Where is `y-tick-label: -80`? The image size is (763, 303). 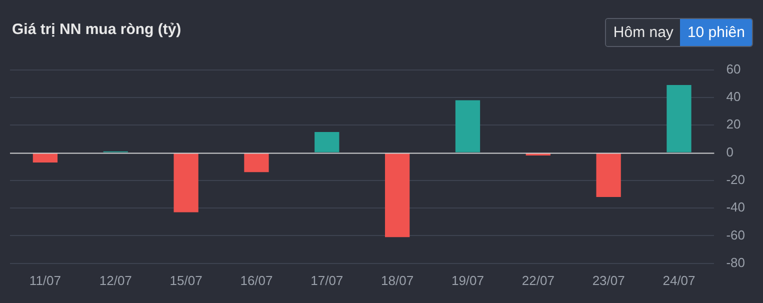
y-tick-label: -80 is located at coordinates (736, 262).